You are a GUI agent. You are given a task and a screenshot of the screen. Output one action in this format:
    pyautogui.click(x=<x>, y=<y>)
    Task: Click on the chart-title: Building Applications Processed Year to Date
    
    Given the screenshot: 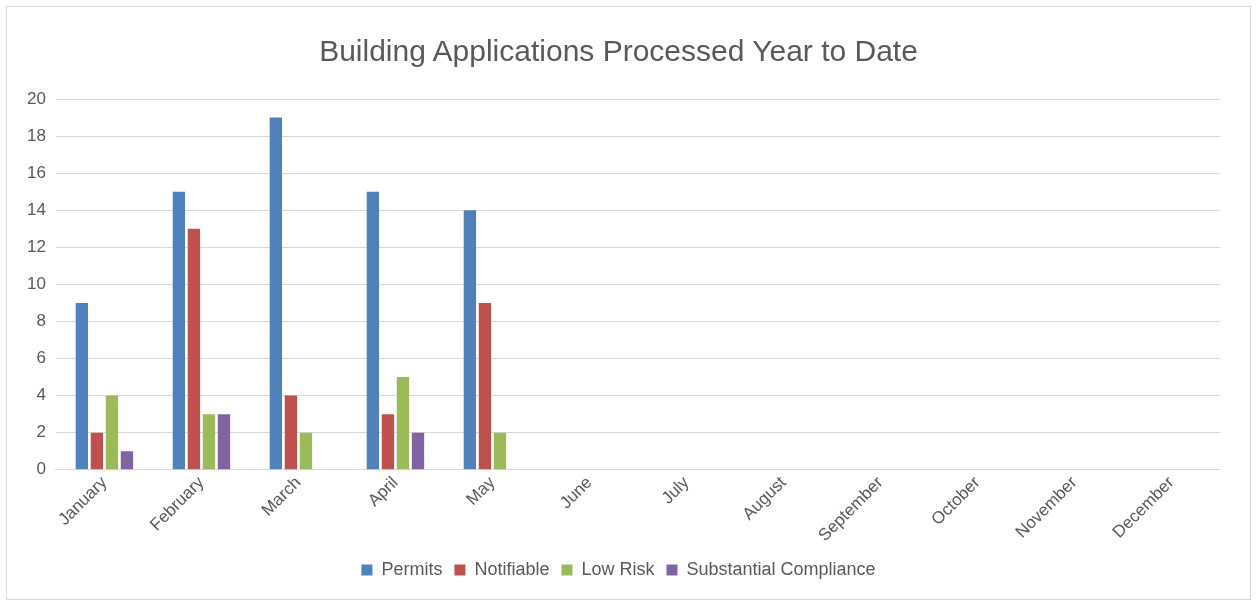 What is the action you would take?
    pyautogui.click(x=618, y=51)
    